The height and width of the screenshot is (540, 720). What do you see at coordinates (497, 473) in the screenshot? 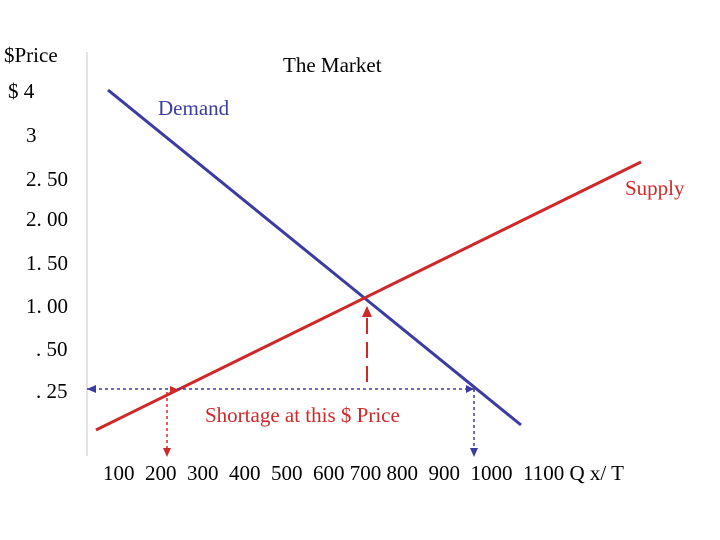
I see `x-tick-label: 1000` at bounding box center [497, 473].